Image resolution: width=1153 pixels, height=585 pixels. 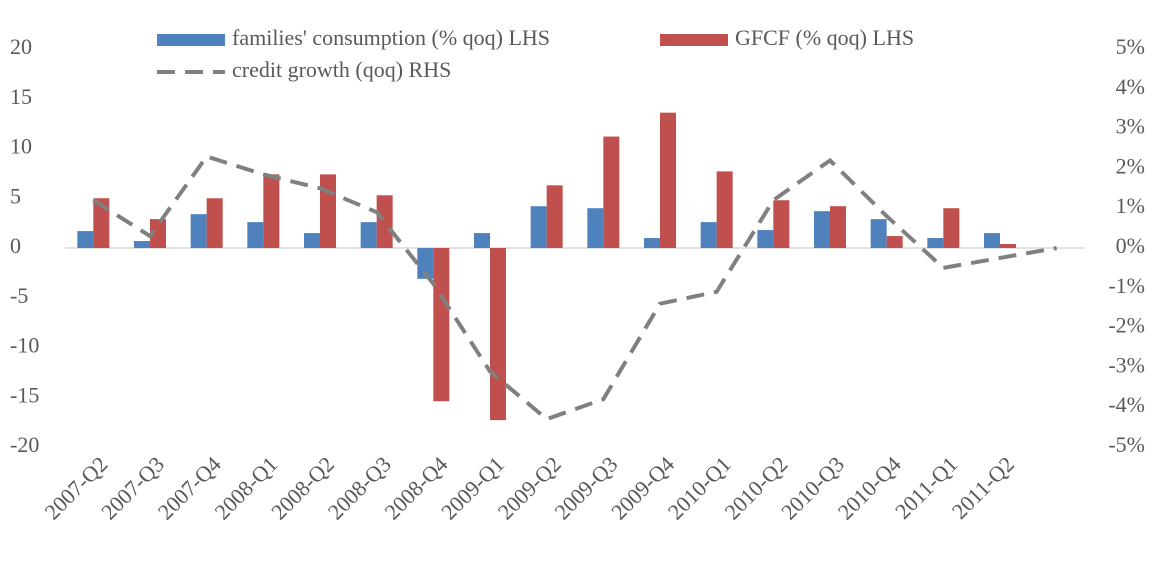 I want to click on x-tick-label: 2011-Q1, so click(x=926, y=487).